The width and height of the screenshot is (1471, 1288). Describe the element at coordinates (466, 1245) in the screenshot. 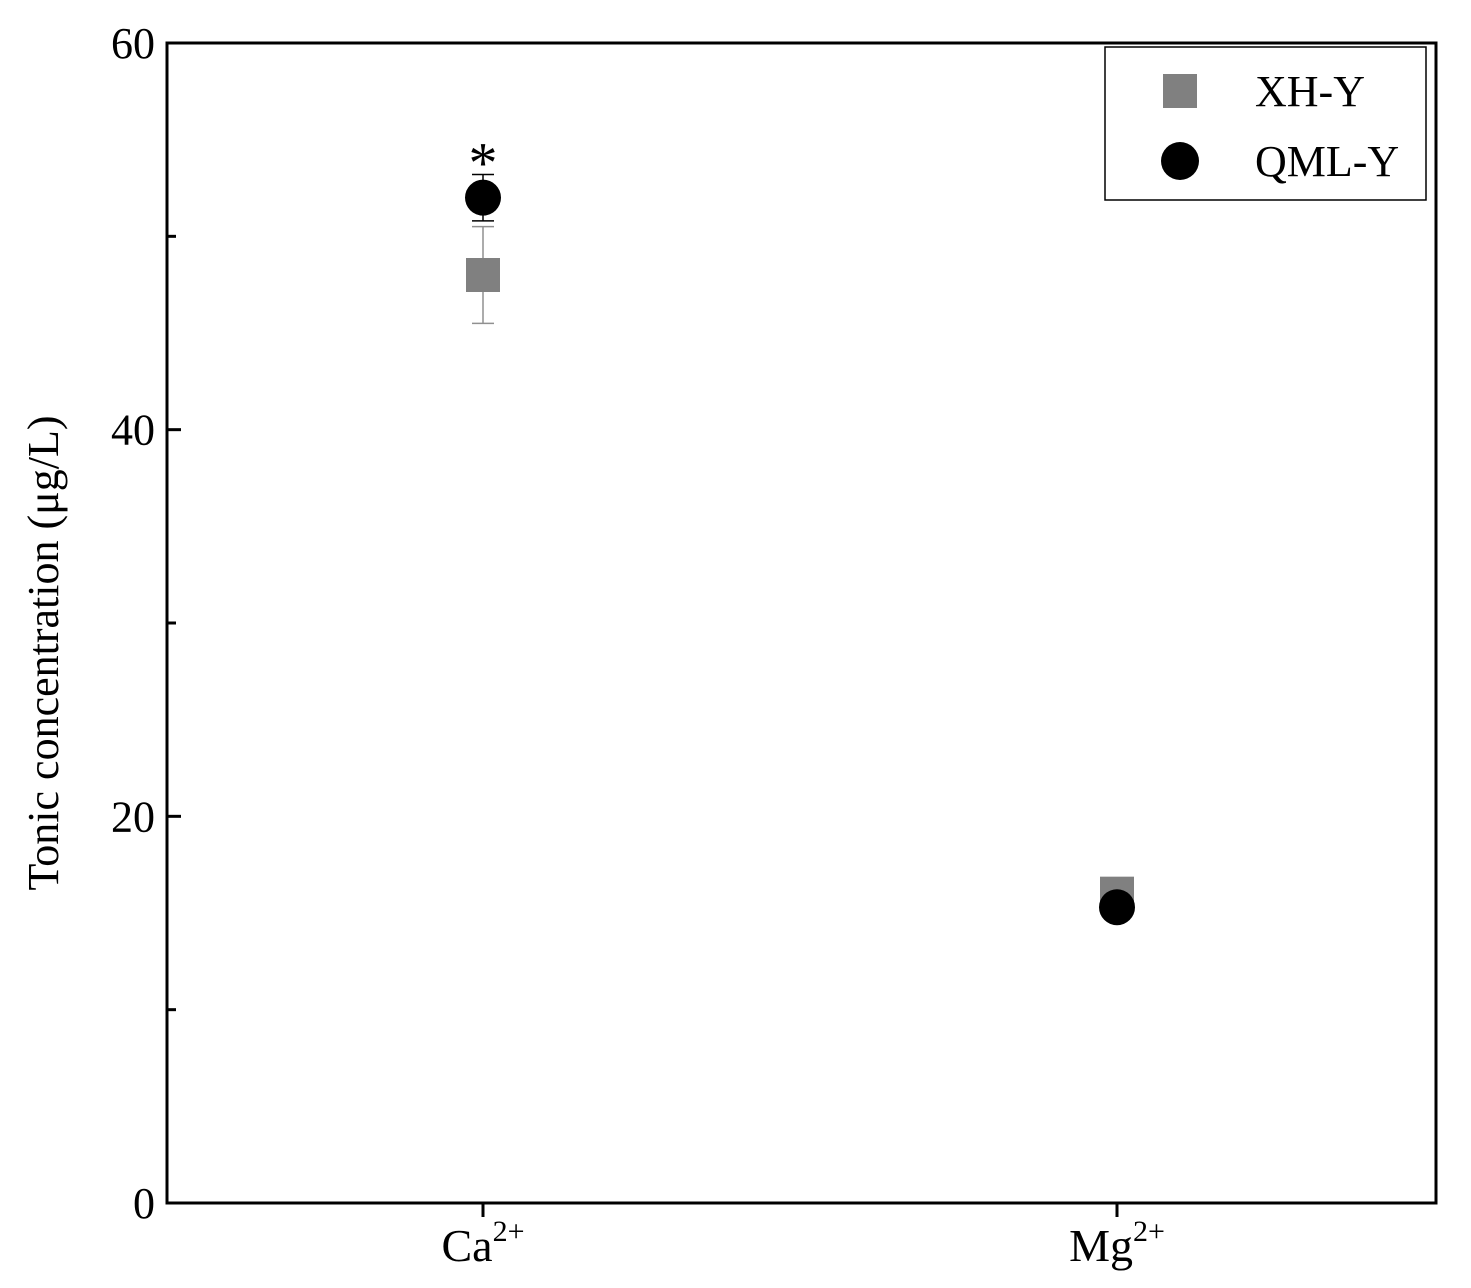

I see `x-tick-label-base: Ca` at that location.